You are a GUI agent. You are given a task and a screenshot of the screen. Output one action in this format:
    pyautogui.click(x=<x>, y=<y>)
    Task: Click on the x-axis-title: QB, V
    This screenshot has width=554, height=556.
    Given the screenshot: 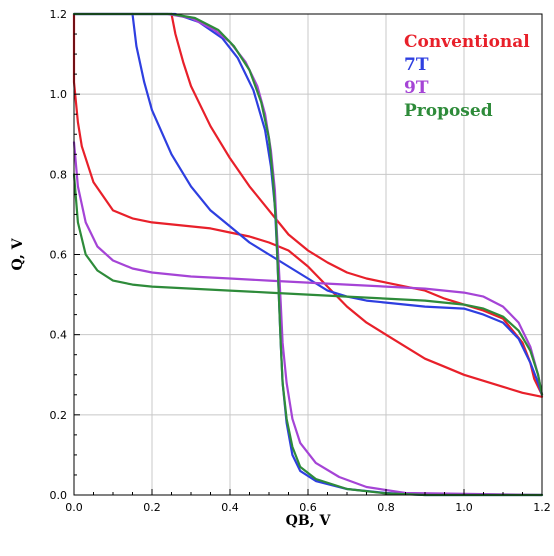 What is the action you would take?
    pyautogui.click(x=309, y=521)
    